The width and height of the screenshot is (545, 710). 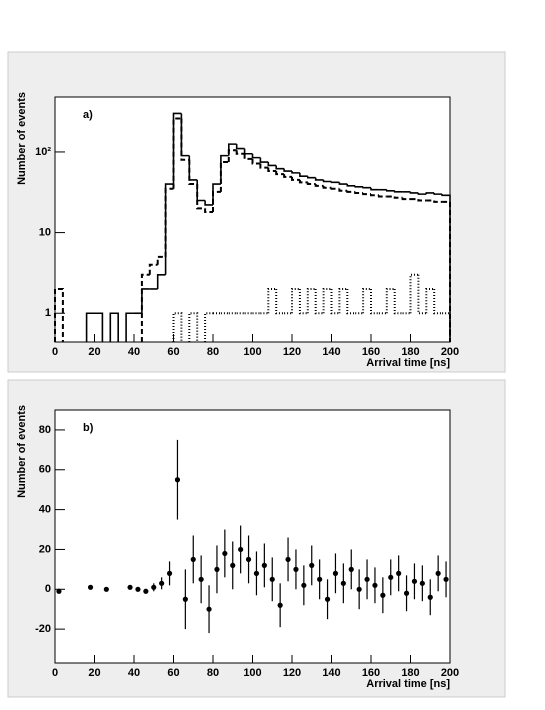 I want to click on y-tick-label: 10², so click(x=43, y=152).